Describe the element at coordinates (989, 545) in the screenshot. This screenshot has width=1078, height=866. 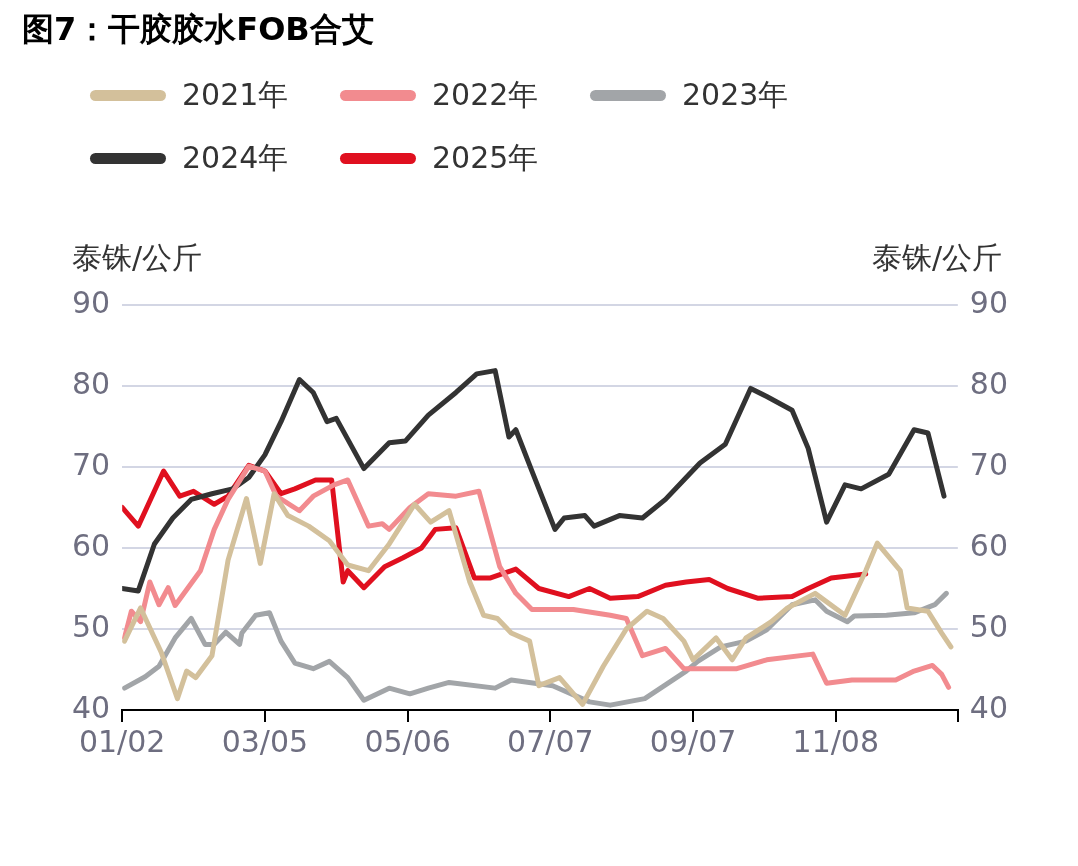
I see `y2-tick-label: 60` at that location.